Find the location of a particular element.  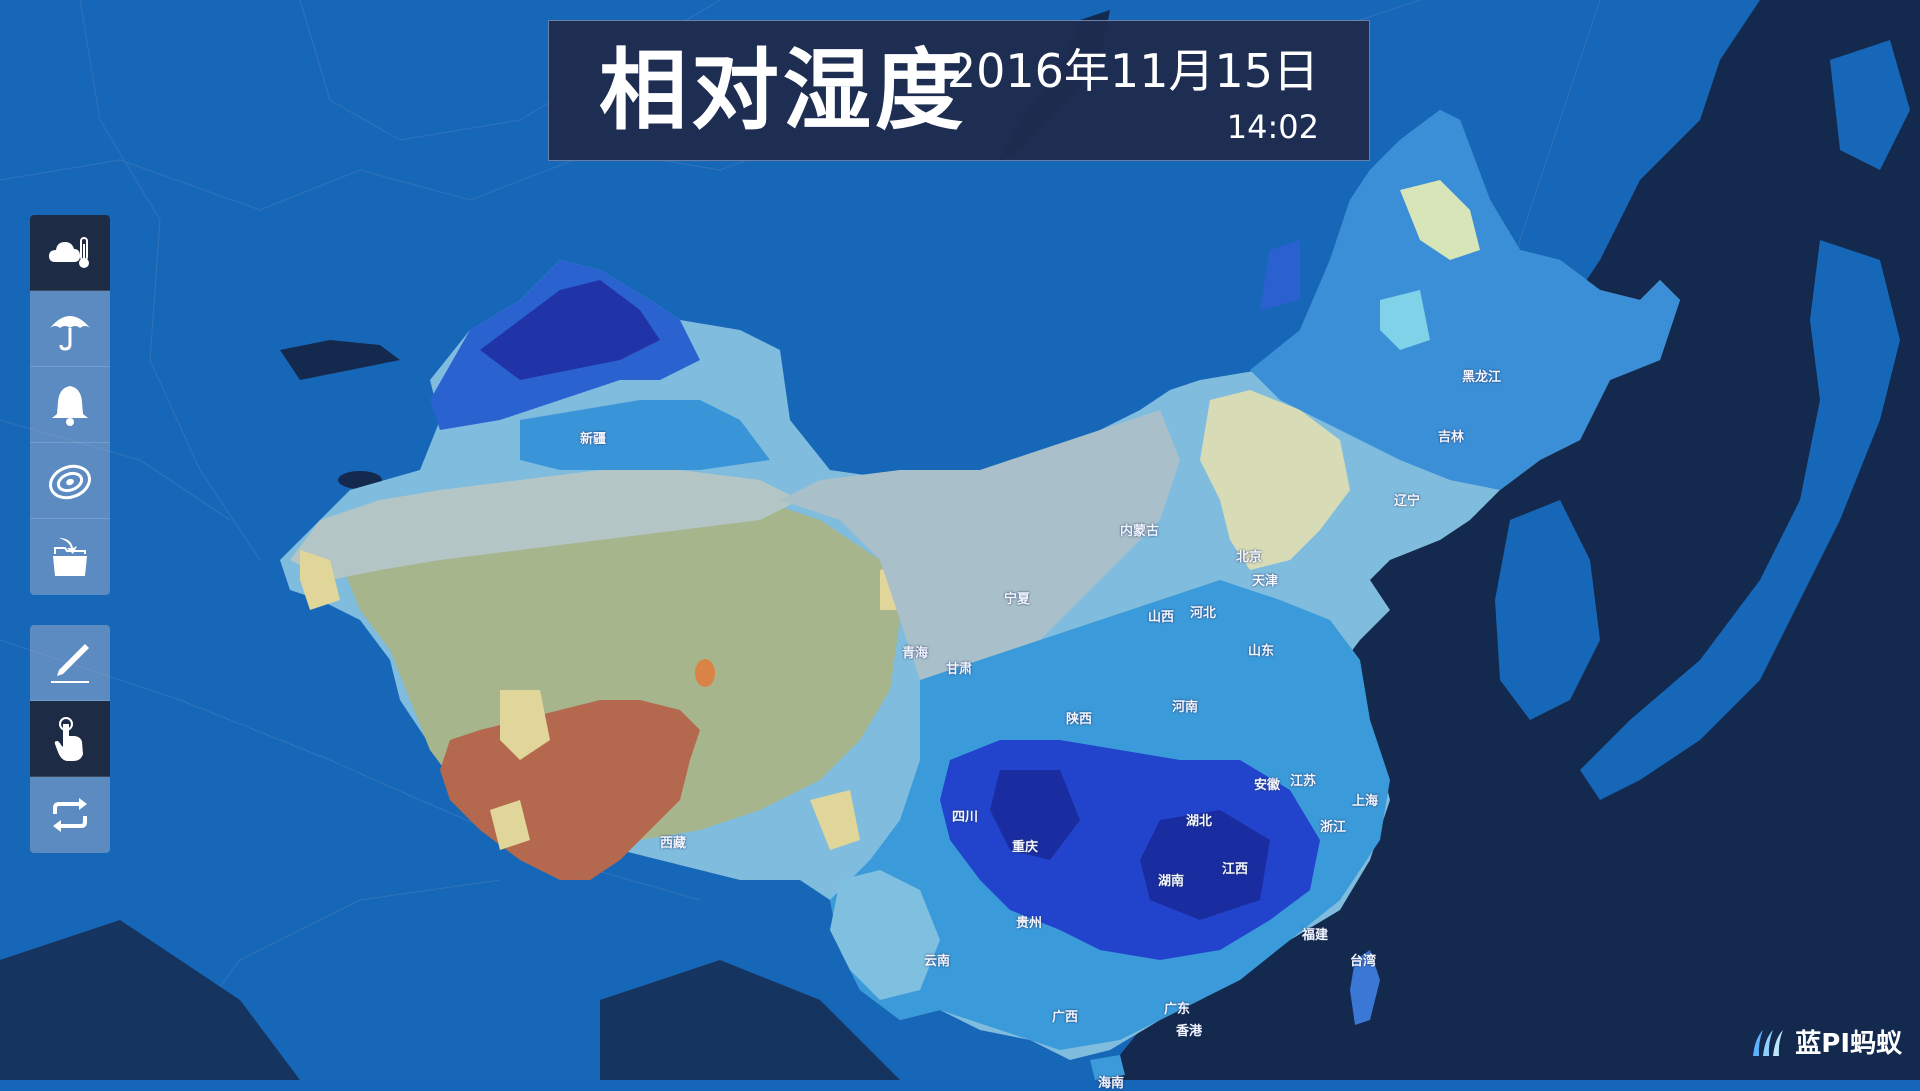

province-label-shanxi: 山西 is located at coordinates (1161, 615).